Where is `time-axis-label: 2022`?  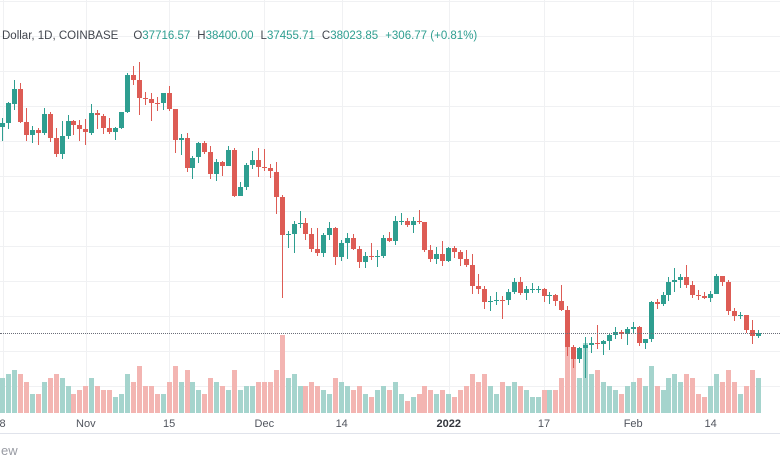
time-axis-label: 2022 is located at coordinates (449, 424).